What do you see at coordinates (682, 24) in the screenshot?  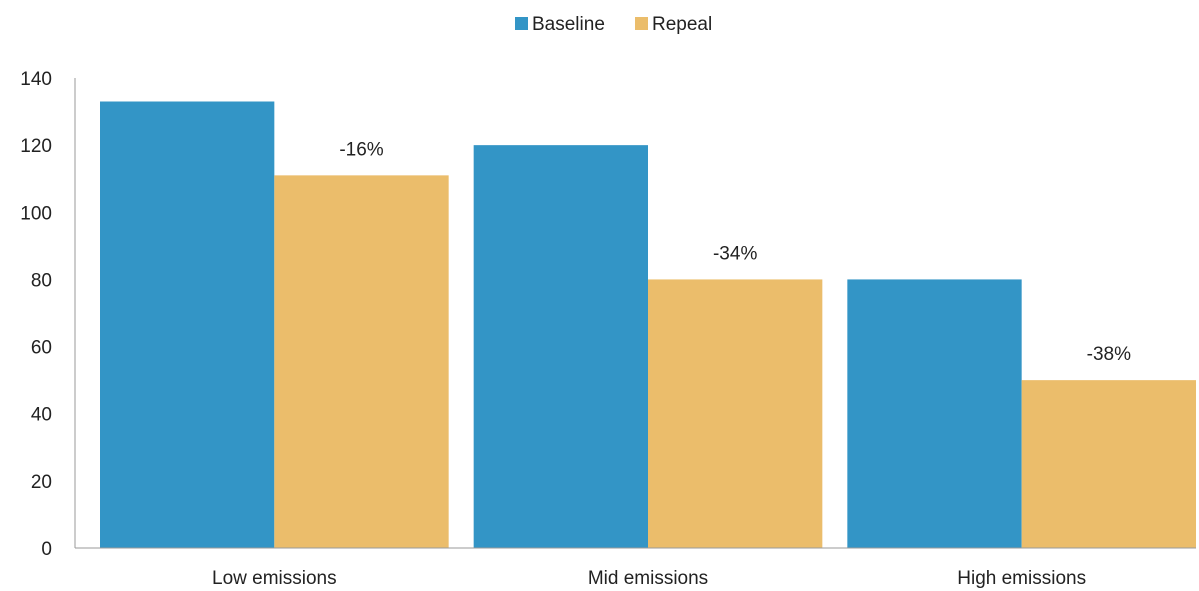 I see `legend-label-repeal: Repeal` at bounding box center [682, 24].